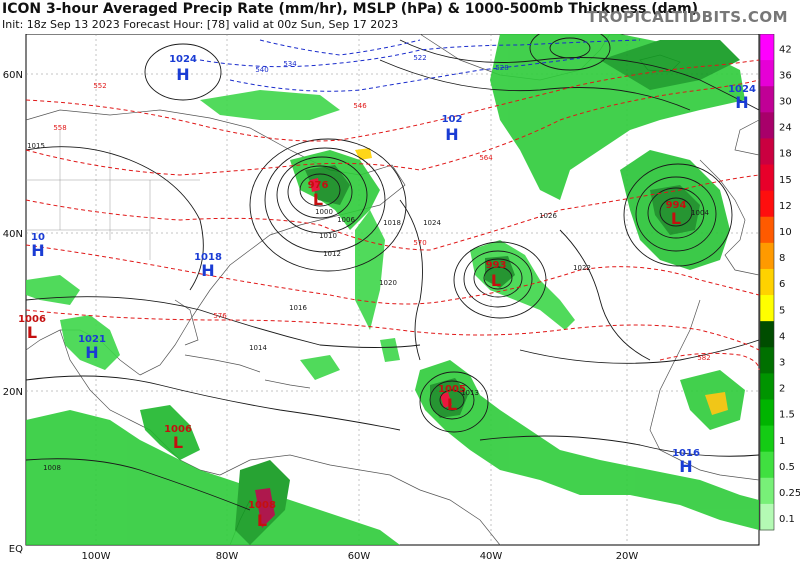 The height and width of the screenshot is (566, 800). Describe the element at coordinates (419, 243) in the screenshot. I see `thickness-label: 570` at that location.